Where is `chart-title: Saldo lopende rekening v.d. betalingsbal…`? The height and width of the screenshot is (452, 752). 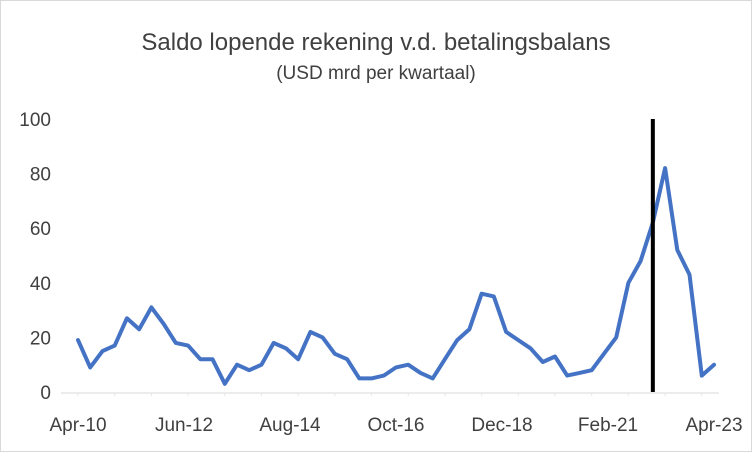 chart-title: Saldo lopende rekening v.d. betalingsbal… is located at coordinates (375, 42).